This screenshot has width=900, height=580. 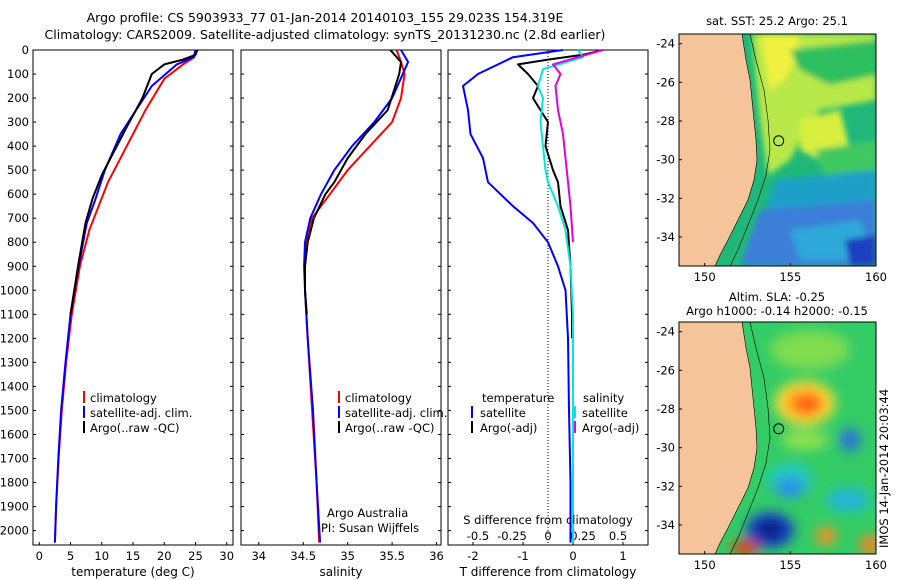 I want to click on credit-argo-australia: Argo Australia, so click(x=367, y=513).